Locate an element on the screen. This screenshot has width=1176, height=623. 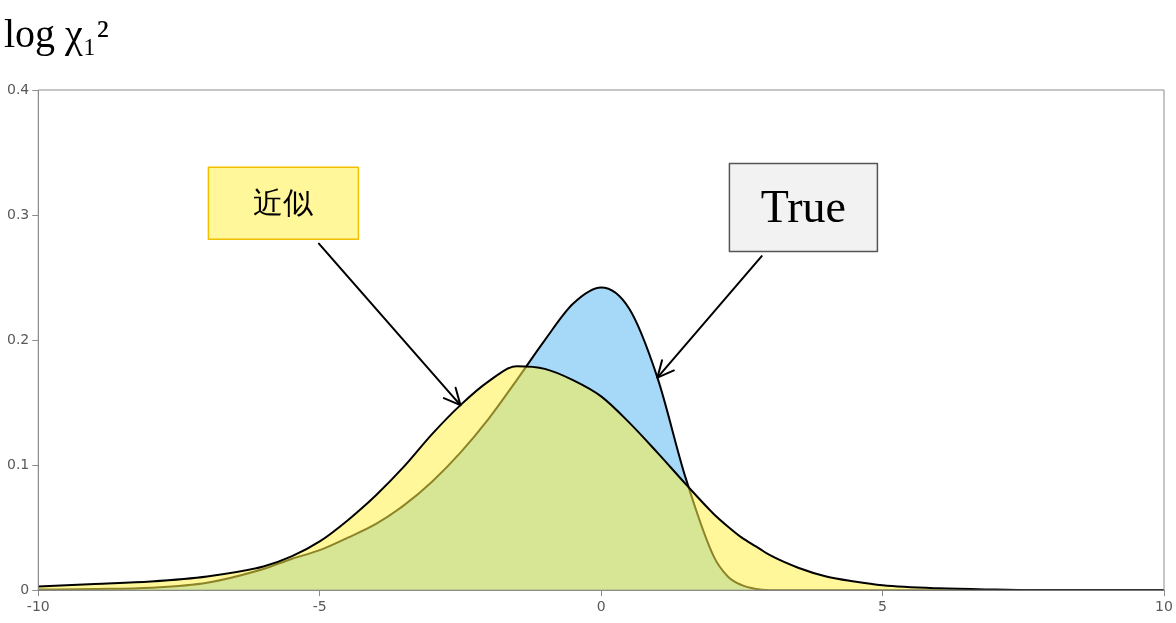
y-tick-label: 0.4 is located at coordinates (18, 88).